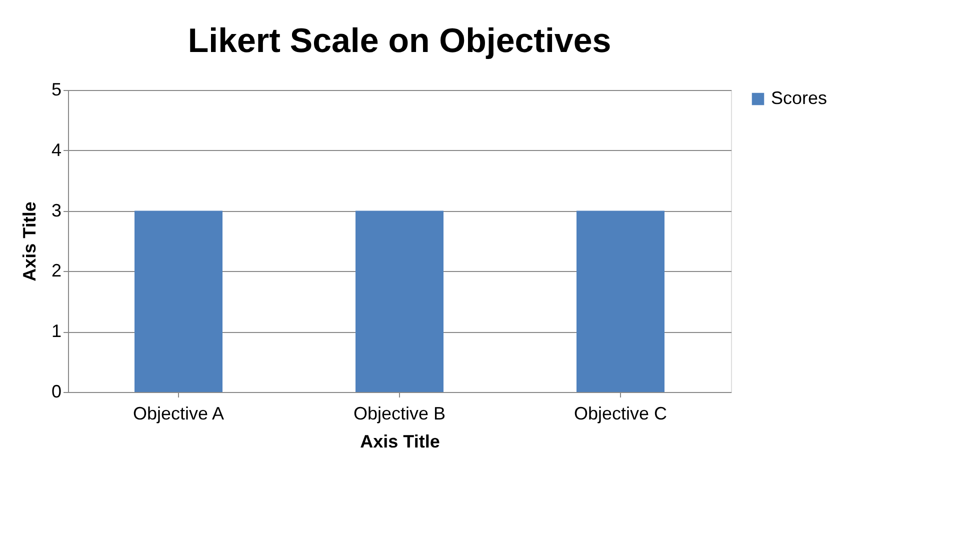  What do you see at coordinates (56, 90) in the screenshot?
I see `y-tick-label: 5` at bounding box center [56, 90].